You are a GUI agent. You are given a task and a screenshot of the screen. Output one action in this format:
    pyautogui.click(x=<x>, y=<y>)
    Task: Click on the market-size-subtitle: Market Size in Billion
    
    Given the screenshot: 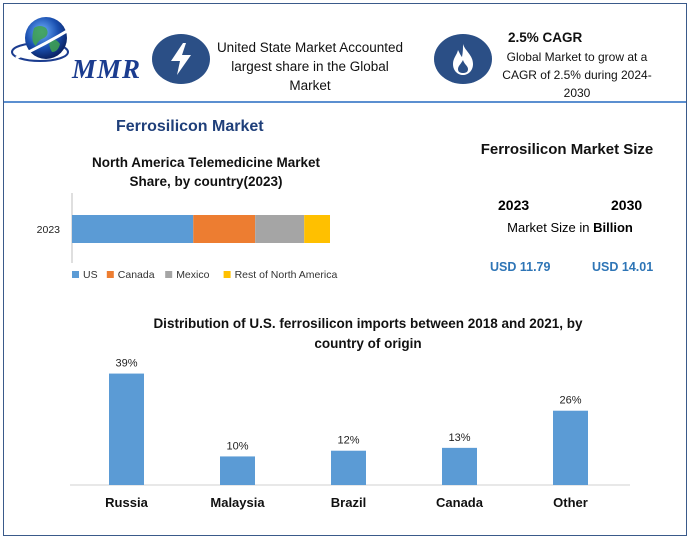 What is the action you would take?
    pyautogui.click(x=570, y=227)
    